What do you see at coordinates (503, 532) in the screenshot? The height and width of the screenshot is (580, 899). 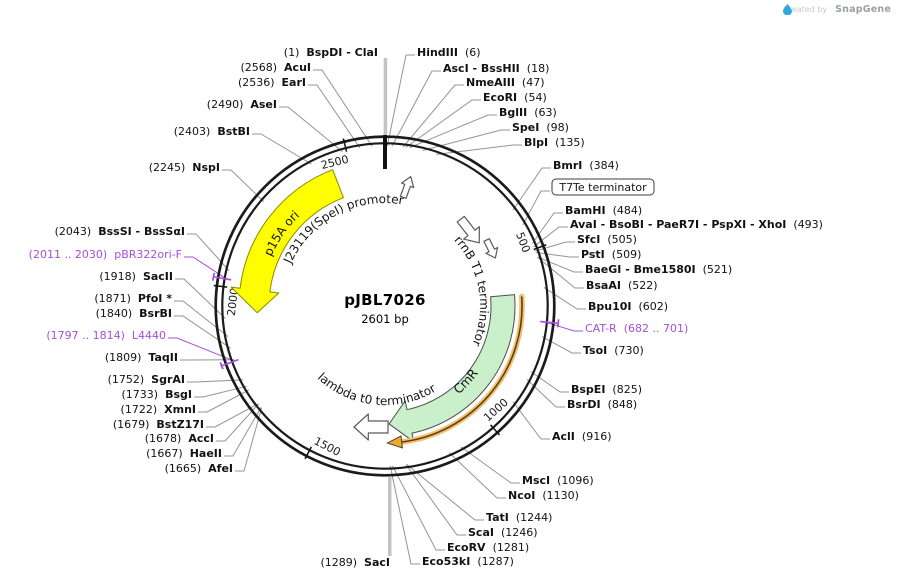 I see `site-label-scai: ScaI (1246)` at bounding box center [503, 532].